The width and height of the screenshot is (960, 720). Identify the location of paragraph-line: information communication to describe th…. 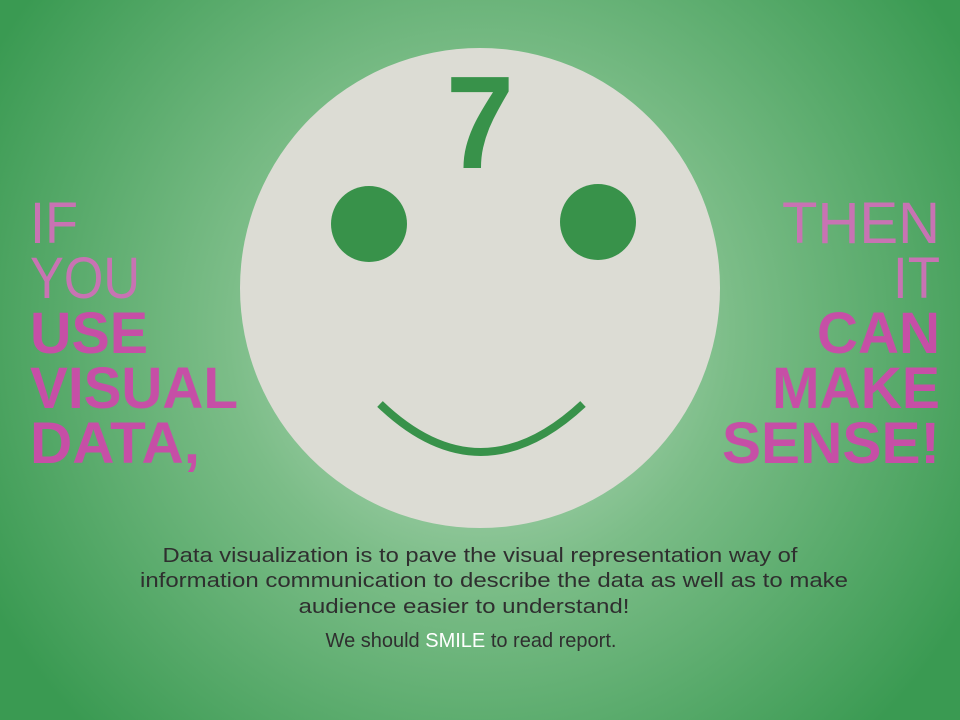
(494, 581).